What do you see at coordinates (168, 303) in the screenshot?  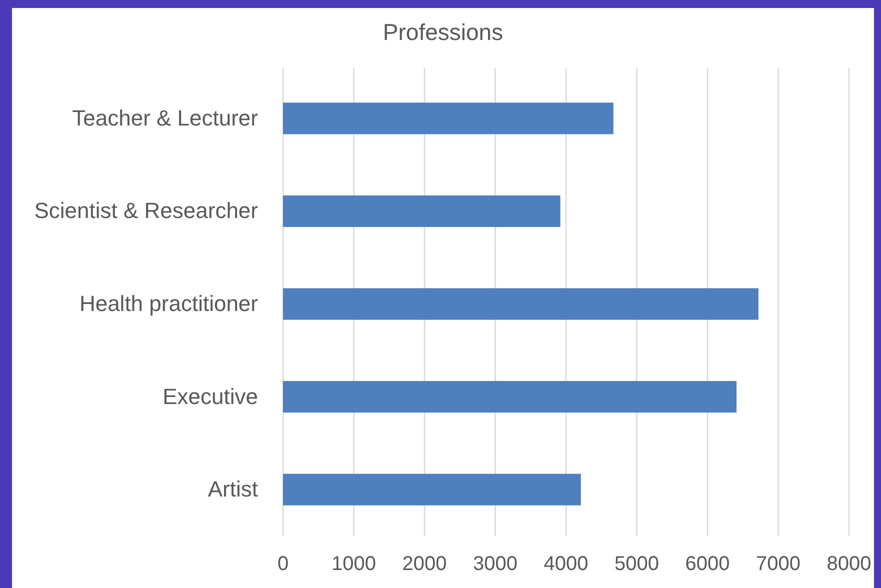 I see `y-tick-label: Health practitioner` at bounding box center [168, 303].